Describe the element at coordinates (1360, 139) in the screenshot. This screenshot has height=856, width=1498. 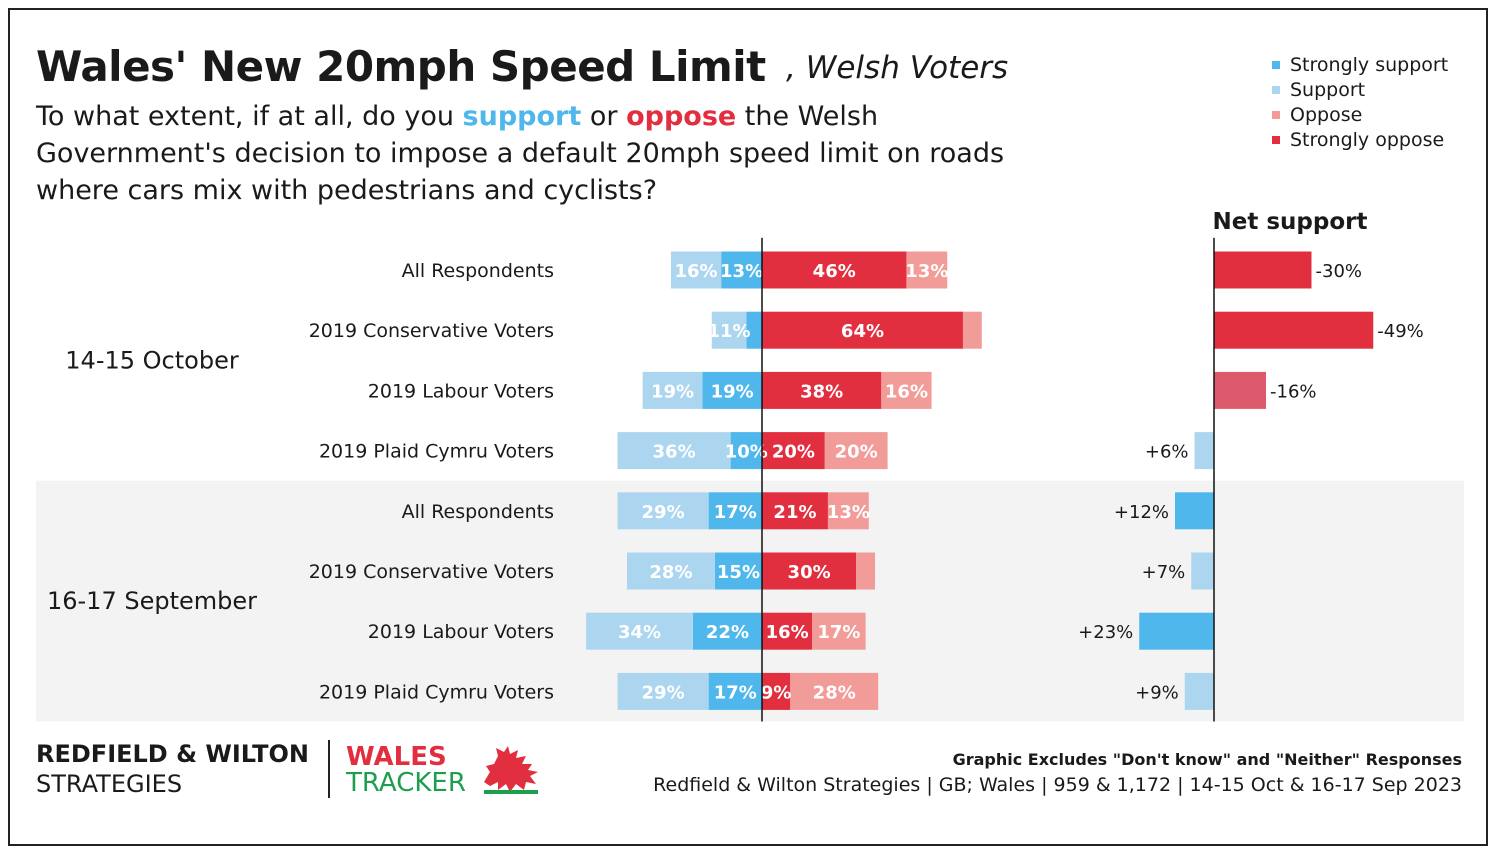
I see `legend-item-strongly-oppose: Strongly oppose` at that location.